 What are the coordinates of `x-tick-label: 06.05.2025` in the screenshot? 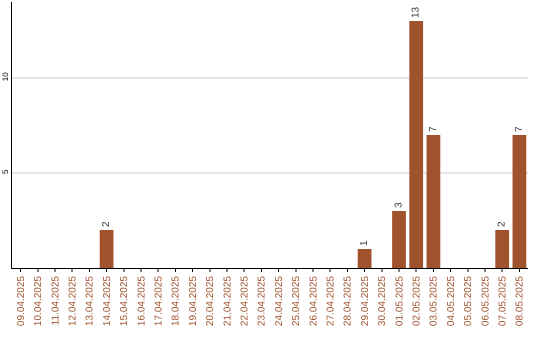 It's located at (486, 301).